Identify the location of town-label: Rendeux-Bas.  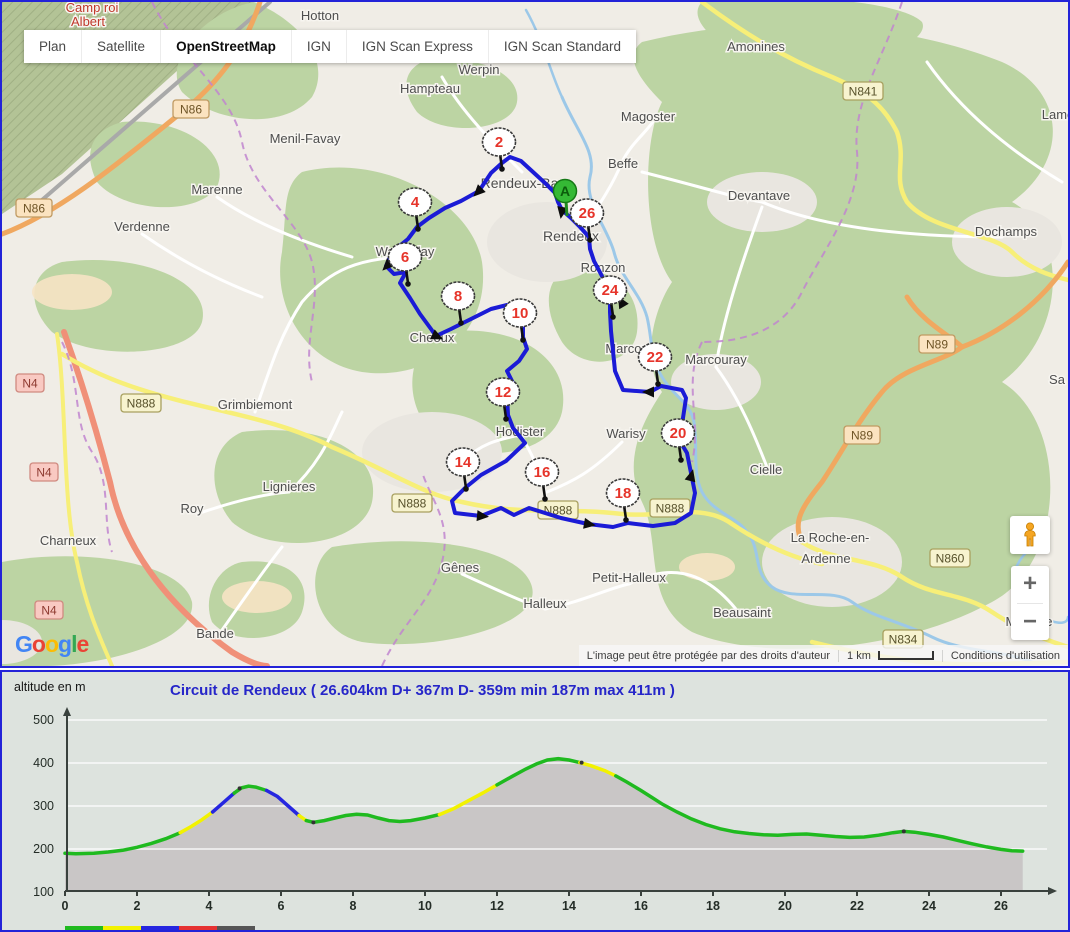
(523, 183).